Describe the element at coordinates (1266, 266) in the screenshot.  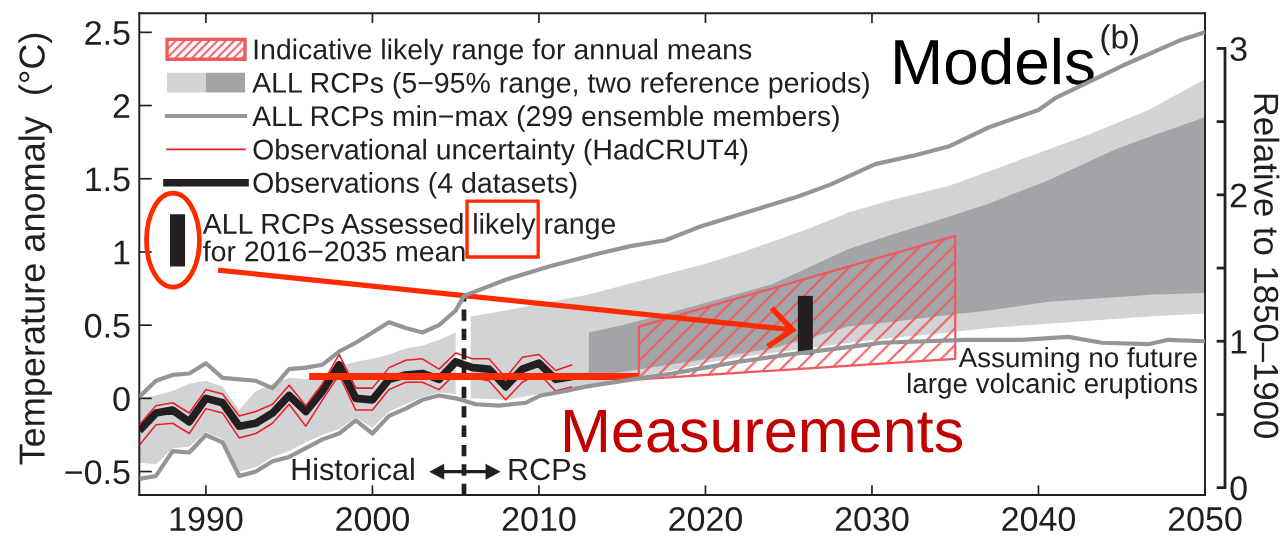
I see `y2-axis-title: Relative to 1850–1900` at that location.